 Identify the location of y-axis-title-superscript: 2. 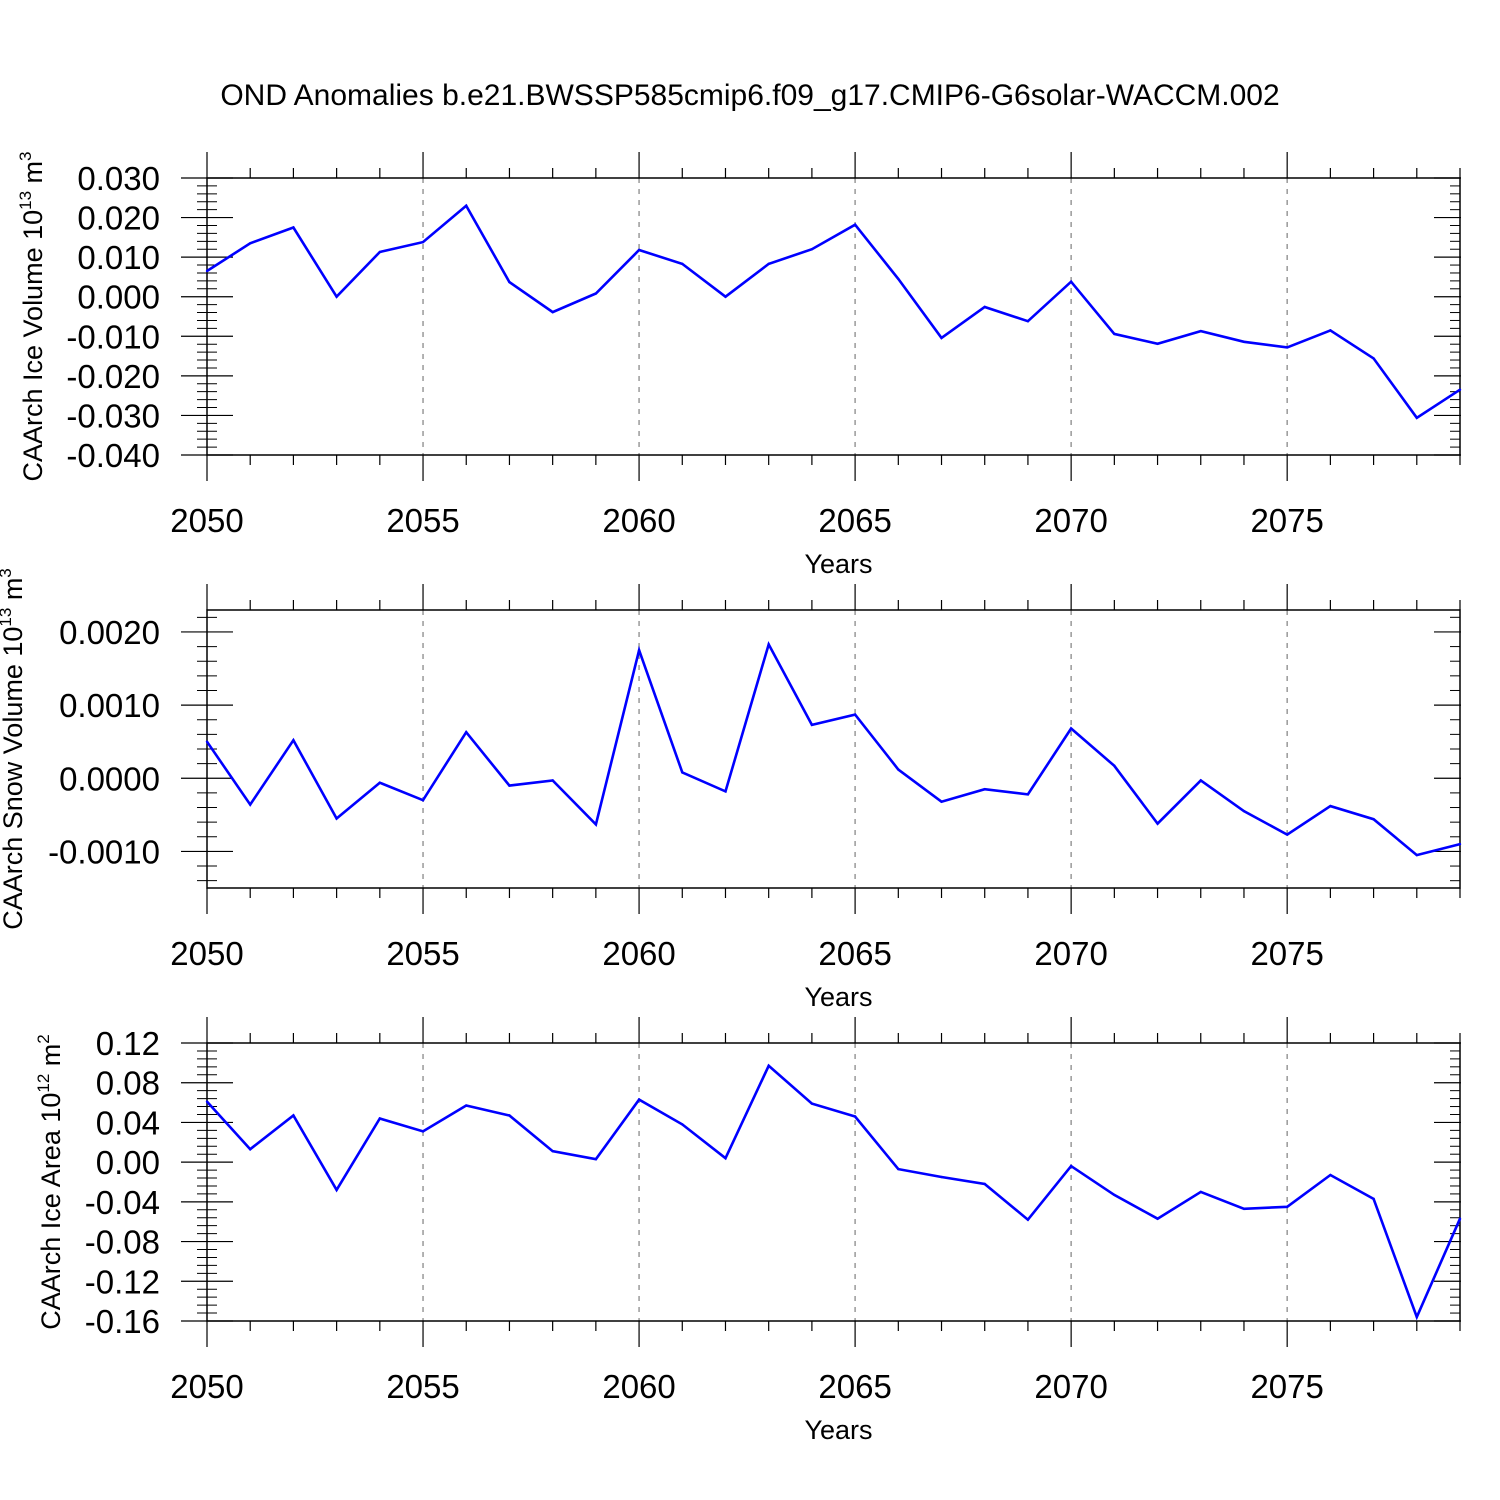
(43, 1038).